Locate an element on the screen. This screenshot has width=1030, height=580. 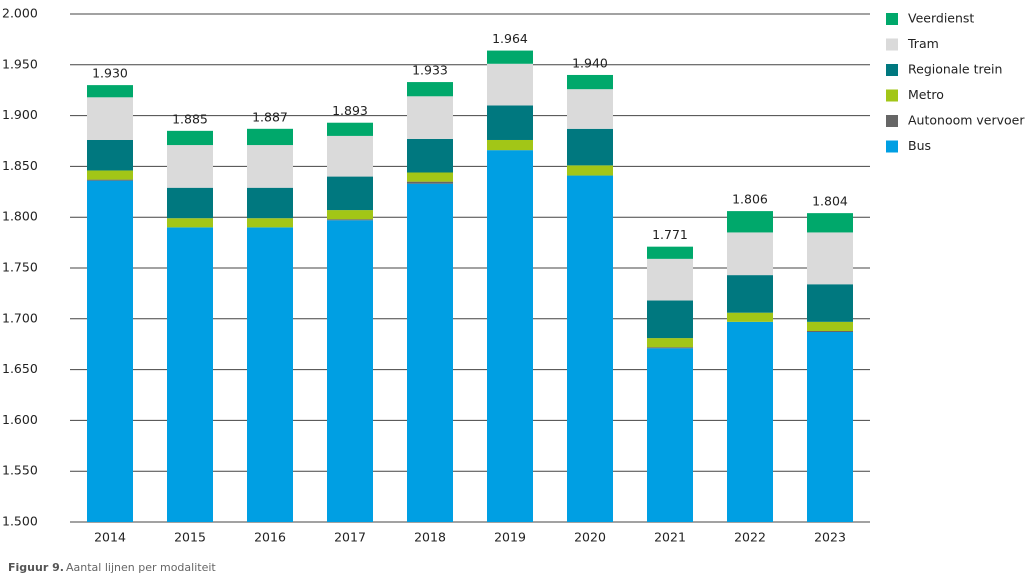
total-label: 1.887 is located at coordinates (270, 116).